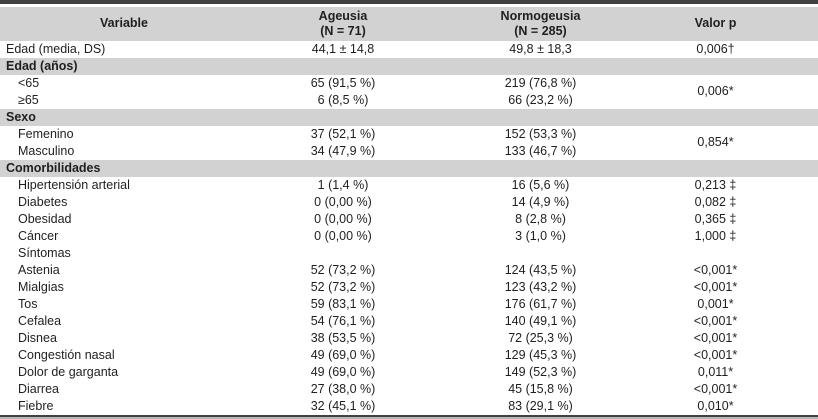  Describe the element at coordinates (540, 201) in the screenshot. I see `normogeusia-value: 14 (4,9 %)` at that location.